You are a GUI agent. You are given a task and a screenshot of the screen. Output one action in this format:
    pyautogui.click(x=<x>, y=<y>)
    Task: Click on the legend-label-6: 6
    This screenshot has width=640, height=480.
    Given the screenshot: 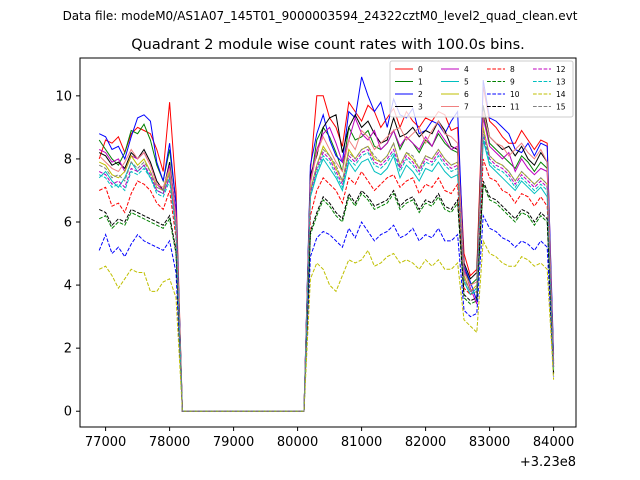 What is the action you would take?
    pyautogui.click(x=466, y=94)
    